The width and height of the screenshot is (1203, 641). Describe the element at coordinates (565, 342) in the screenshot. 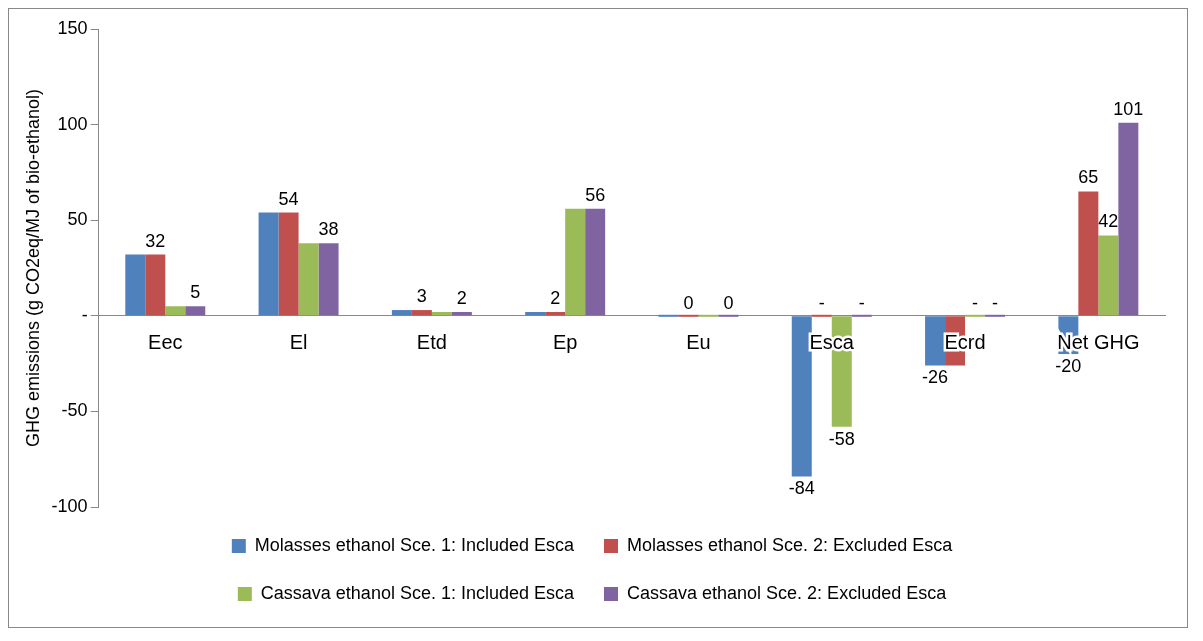

I see `x-tick-label: Ep` at that location.